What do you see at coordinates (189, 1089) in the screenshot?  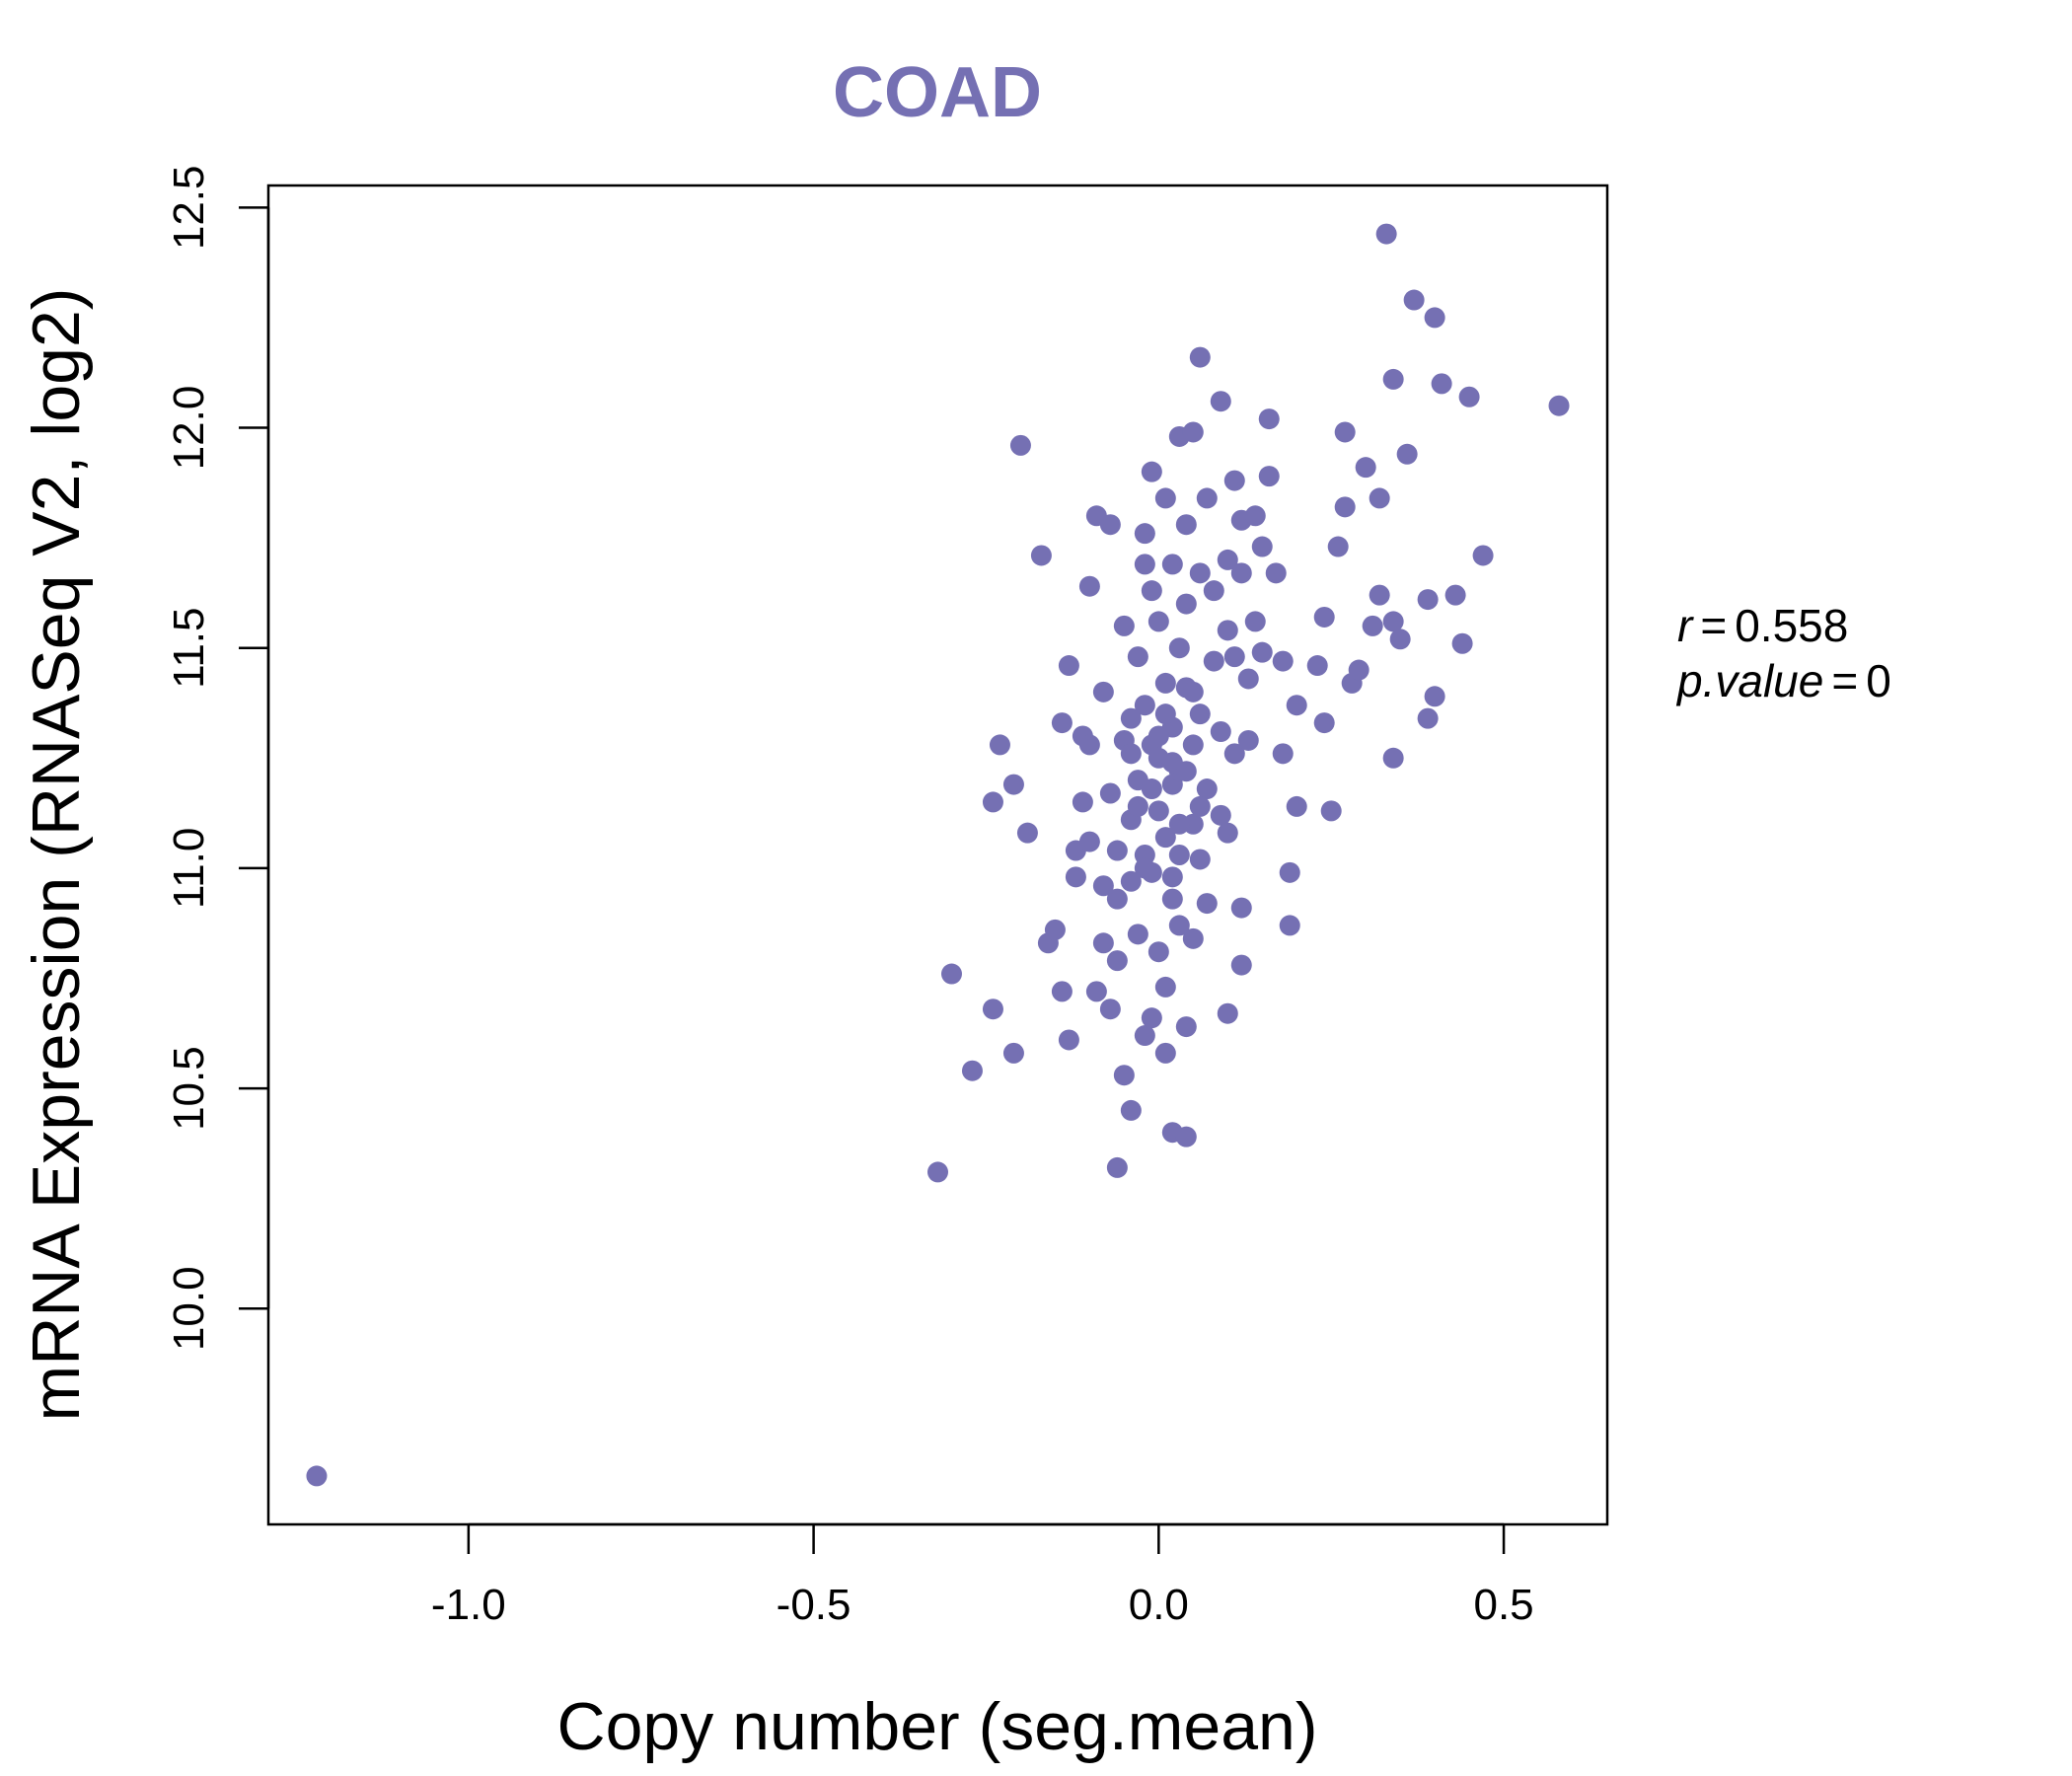 I see `y-tick-label: 10.5` at bounding box center [189, 1089].